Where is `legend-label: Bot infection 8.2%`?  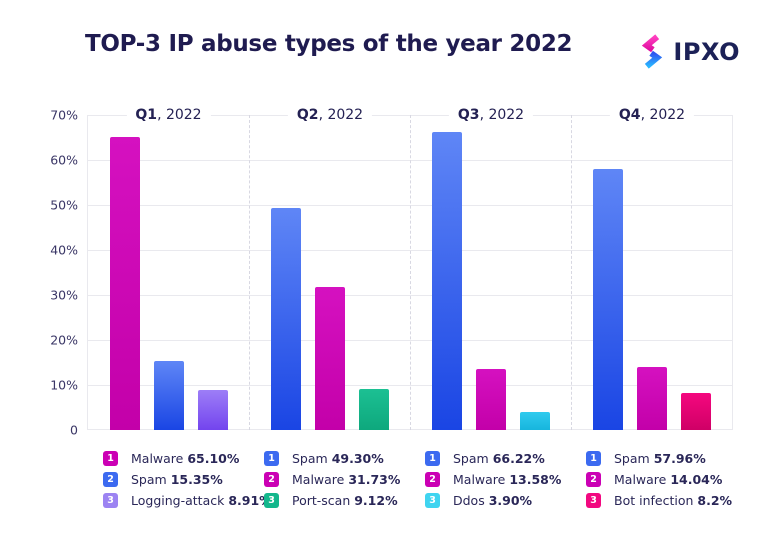 legend-label: Bot infection 8.2% is located at coordinates (673, 500).